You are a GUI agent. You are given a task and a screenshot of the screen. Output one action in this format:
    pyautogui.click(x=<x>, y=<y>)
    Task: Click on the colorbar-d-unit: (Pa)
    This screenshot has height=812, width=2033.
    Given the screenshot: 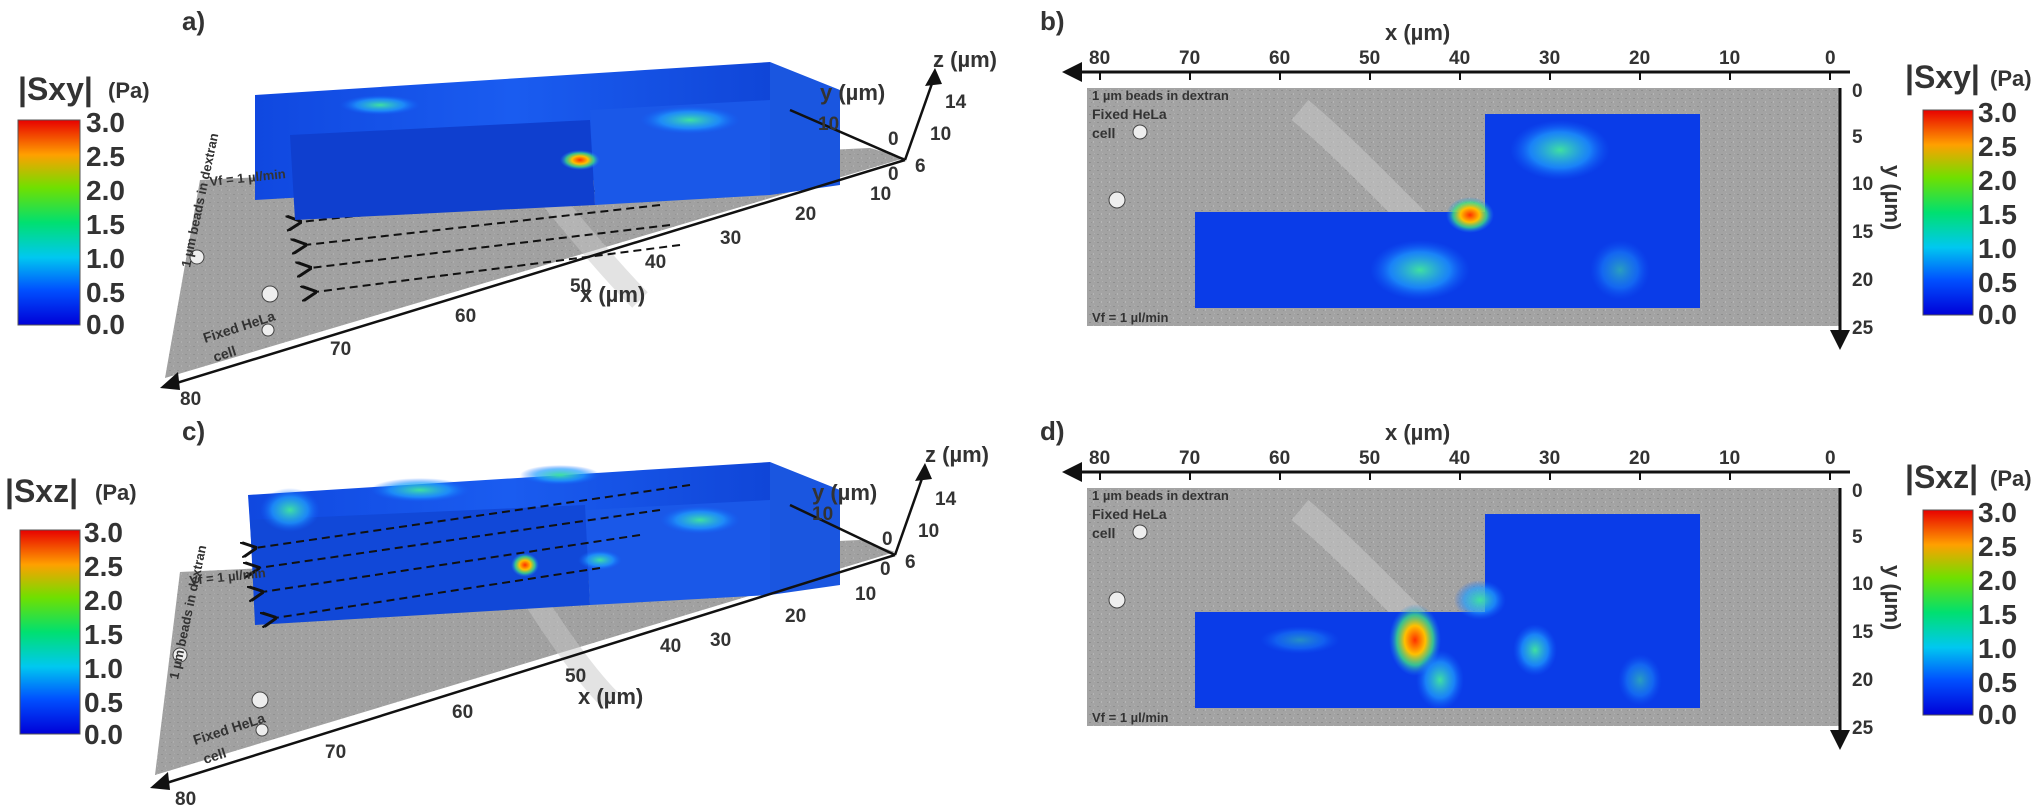 What is the action you would take?
    pyautogui.click(x=2011, y=478)
    